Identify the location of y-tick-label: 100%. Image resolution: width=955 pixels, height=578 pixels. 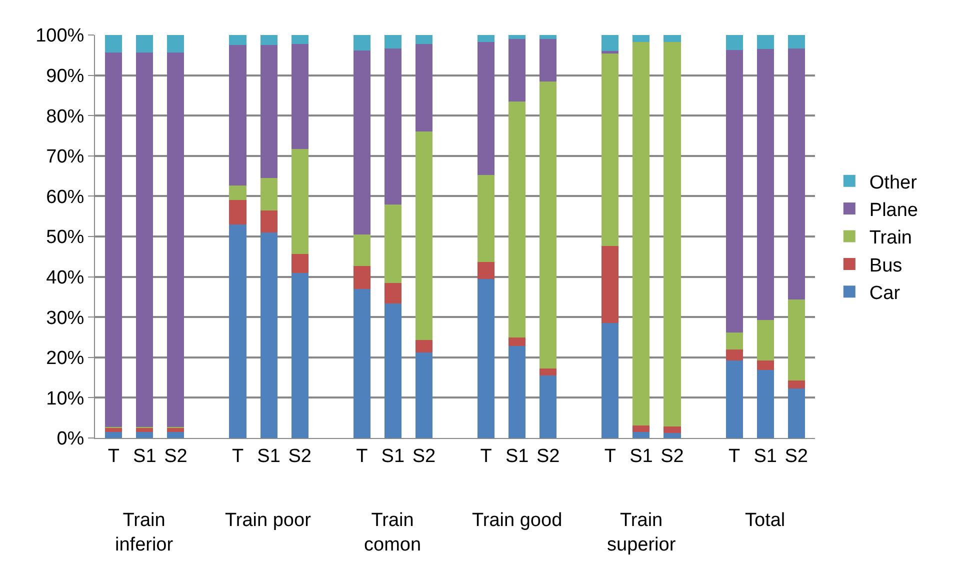
(60, 36).